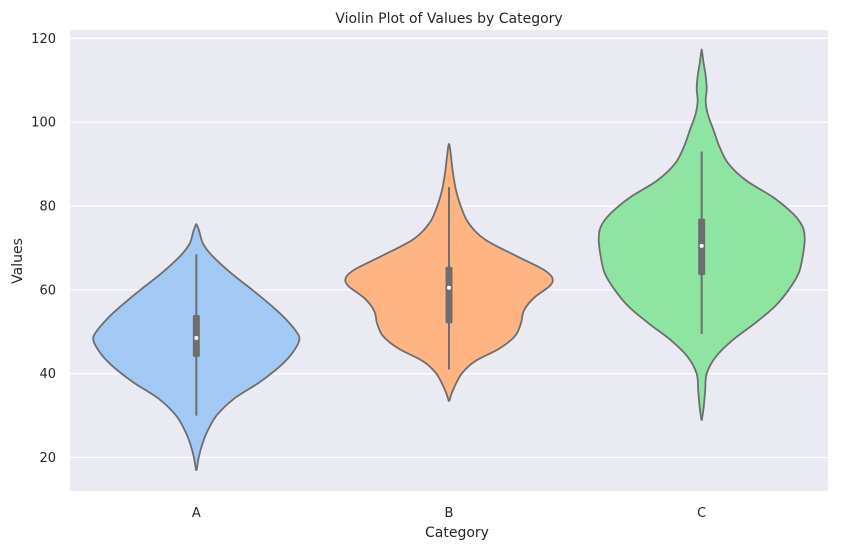 Image resolution: width=854 pixels, height=550 pixels. What do you see at coordinates (448, 19) in the screenshot?
I see `chart-title: Violin Plot of Values by Category` at bounding box center [448, 19].